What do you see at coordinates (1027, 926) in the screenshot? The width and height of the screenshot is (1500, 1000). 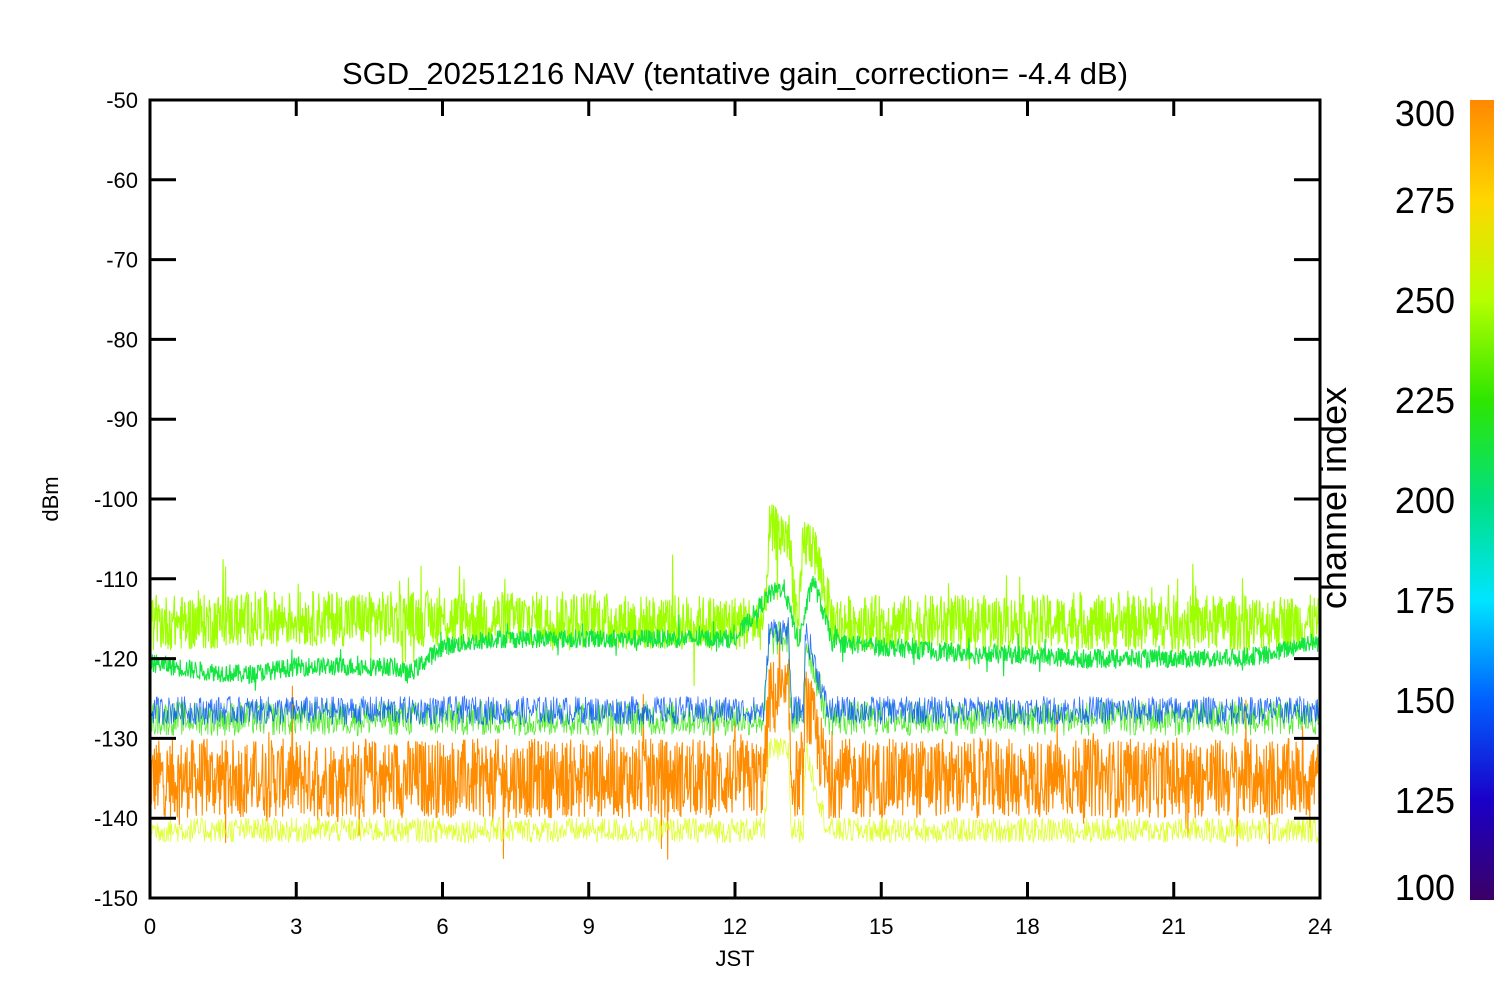 I see `x-tick-label: 18` at bounding box center [1027, 926].